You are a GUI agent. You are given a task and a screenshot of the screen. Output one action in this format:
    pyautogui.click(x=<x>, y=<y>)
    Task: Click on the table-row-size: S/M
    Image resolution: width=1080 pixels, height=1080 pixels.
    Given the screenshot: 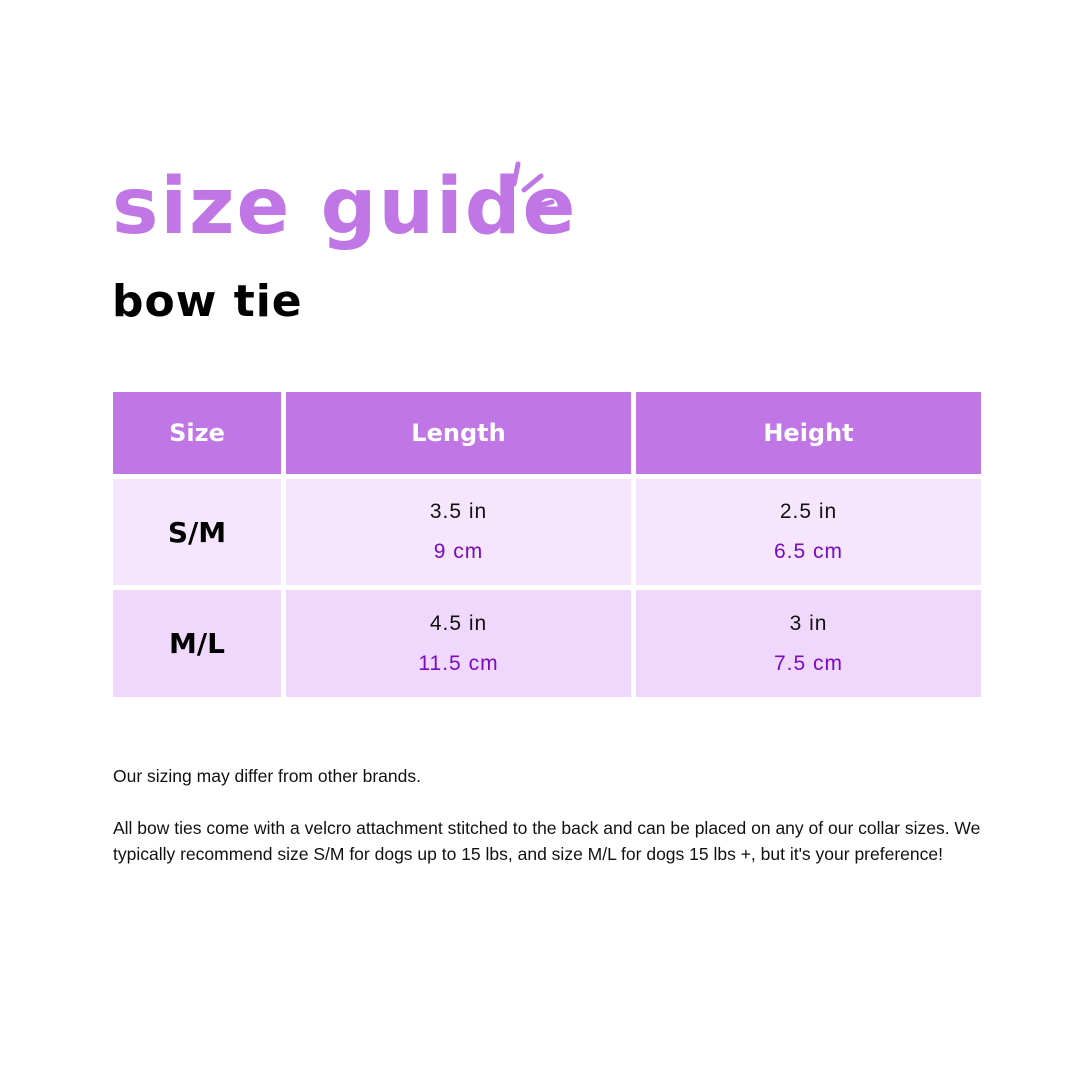 What is the action you would take?
    pyautogui.click(x=197, y=532)
    